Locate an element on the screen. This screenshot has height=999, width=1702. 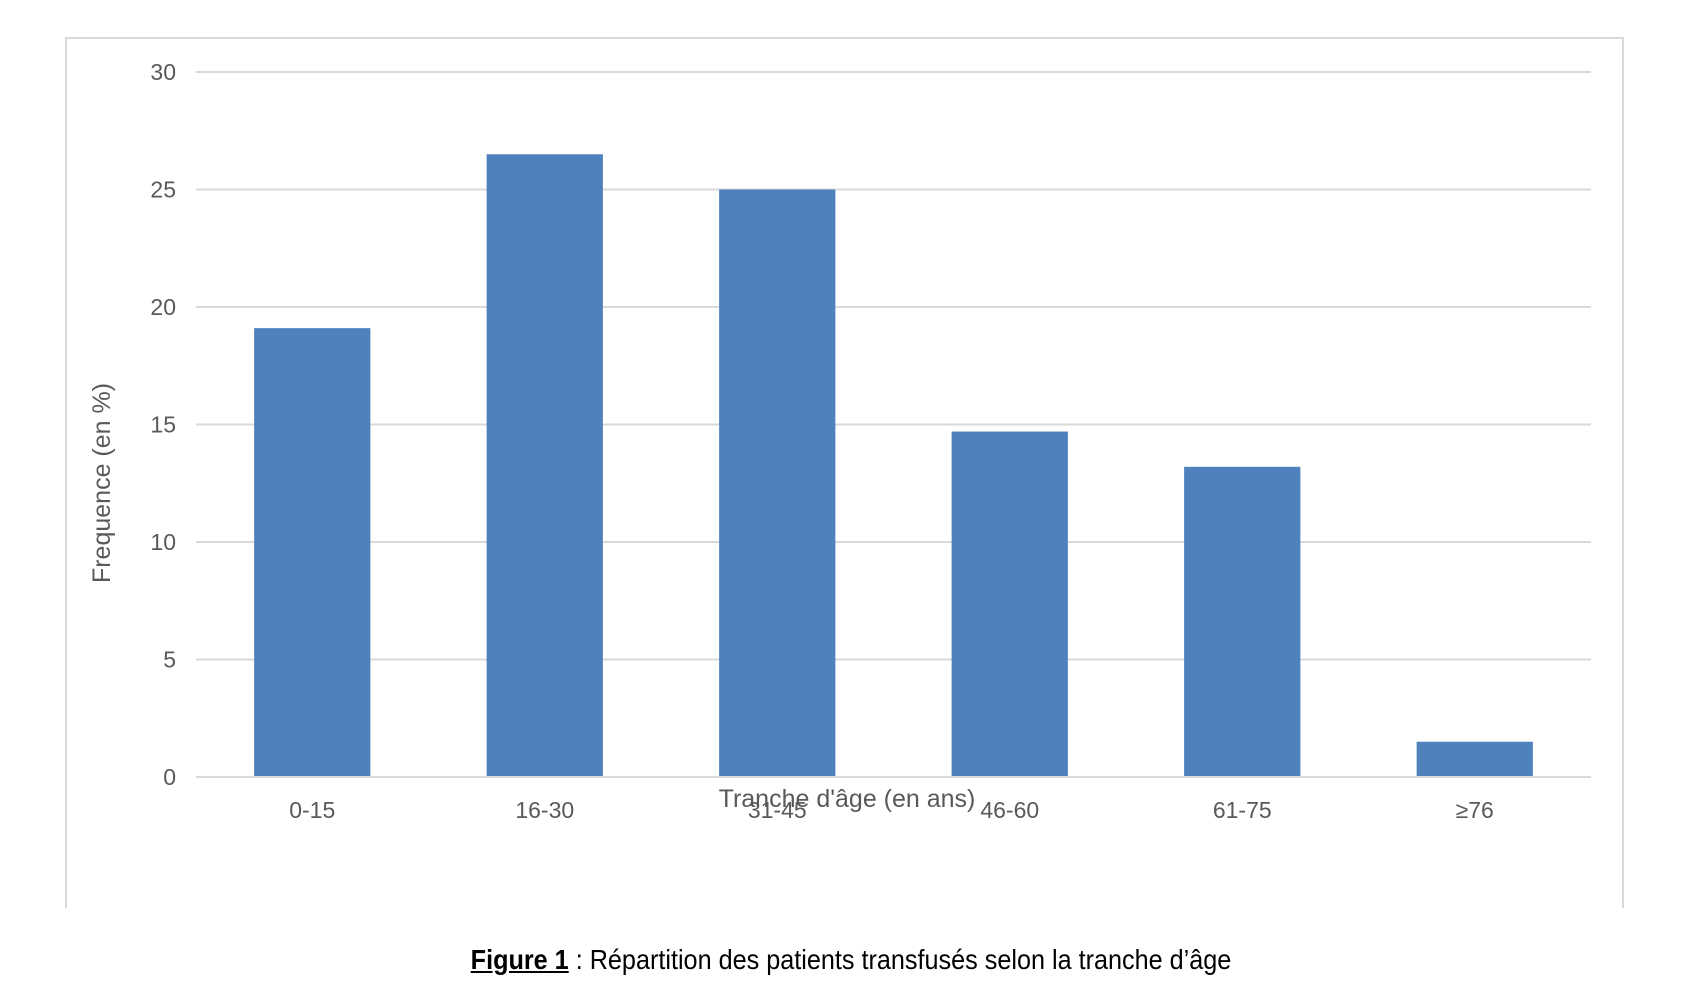
y-tick-label: 5 is located at coordinates (169, 660).